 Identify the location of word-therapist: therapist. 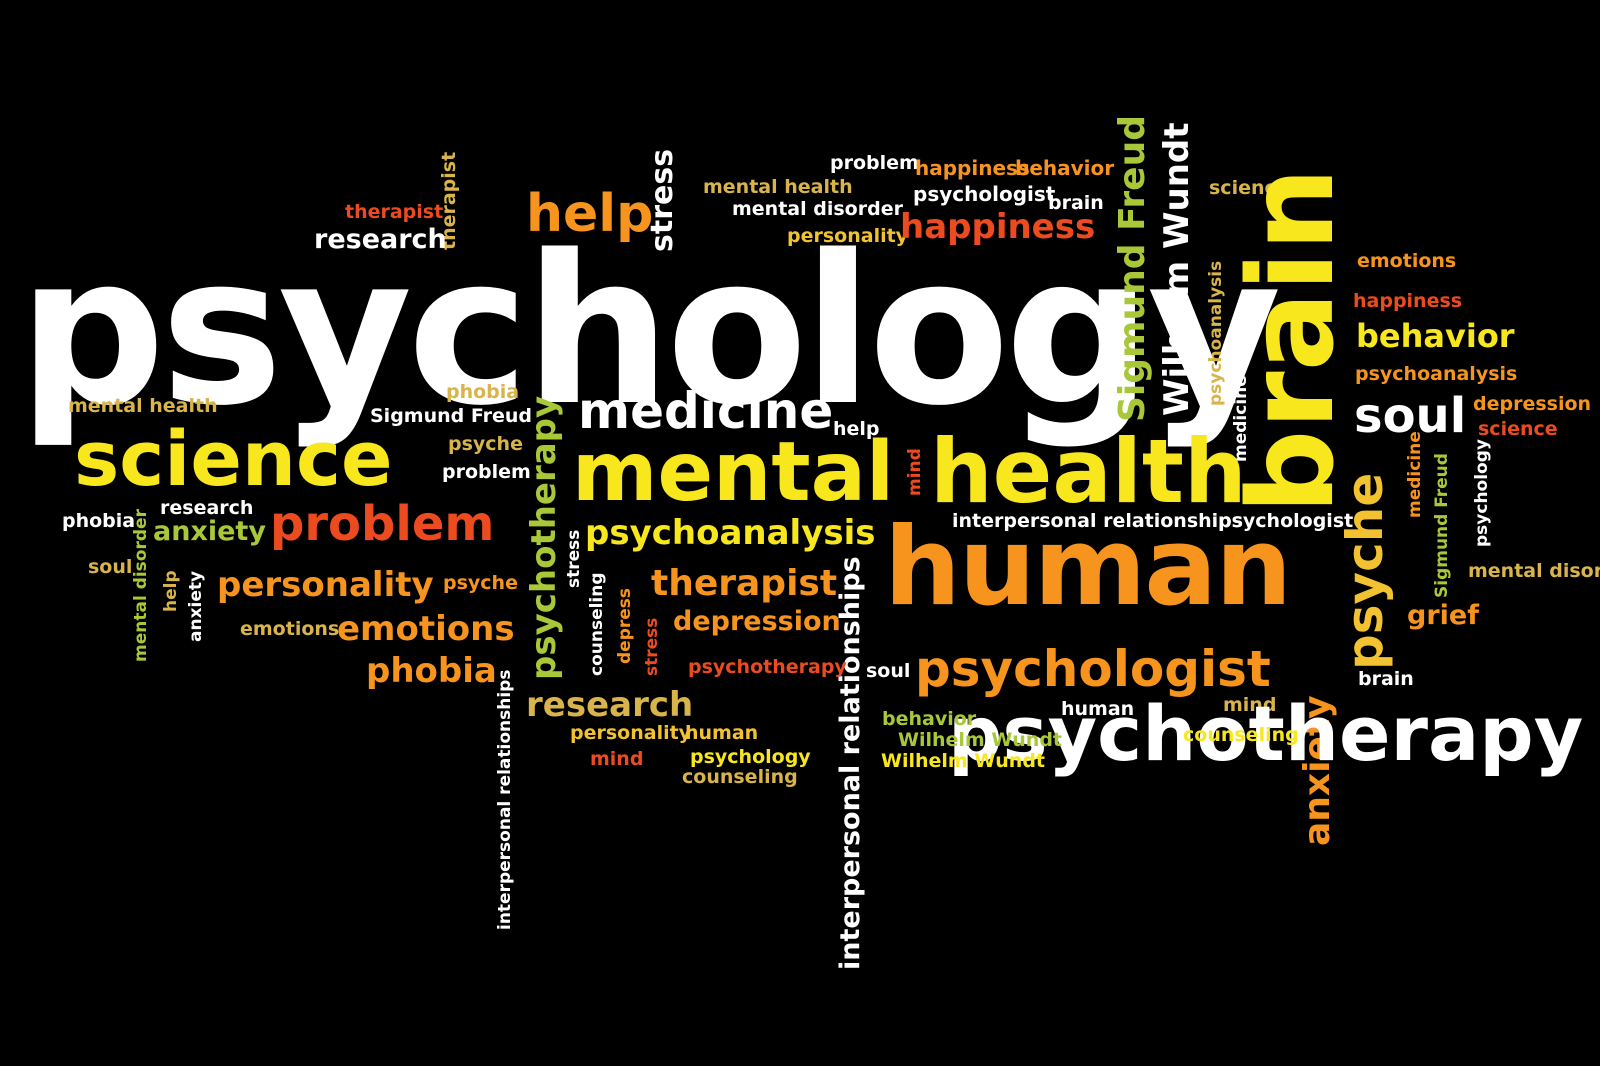
(394, 212).